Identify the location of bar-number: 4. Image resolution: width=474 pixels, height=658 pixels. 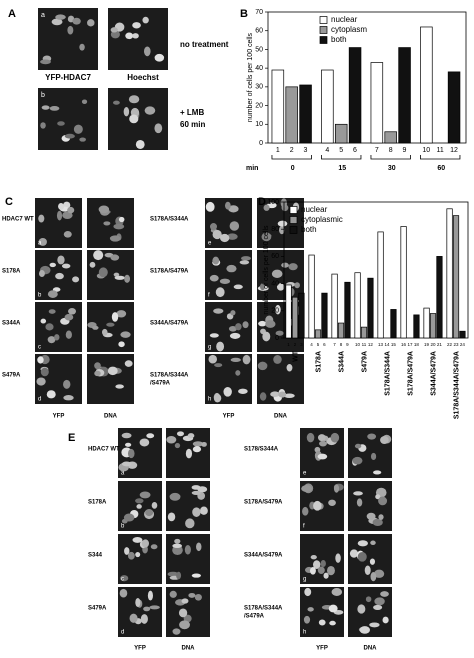
(311, 344).